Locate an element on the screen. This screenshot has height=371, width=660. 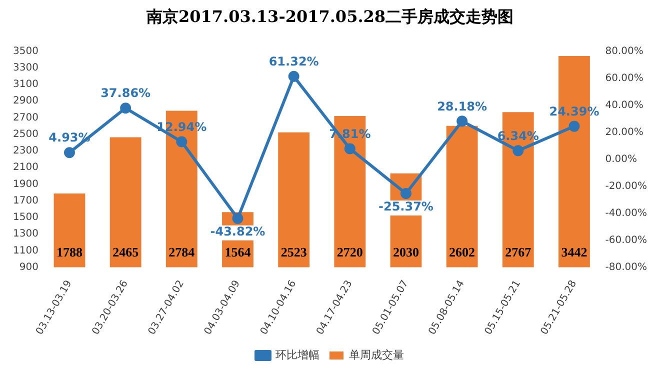
y-tick-label: 1300 is located at coordinates (25, 234).